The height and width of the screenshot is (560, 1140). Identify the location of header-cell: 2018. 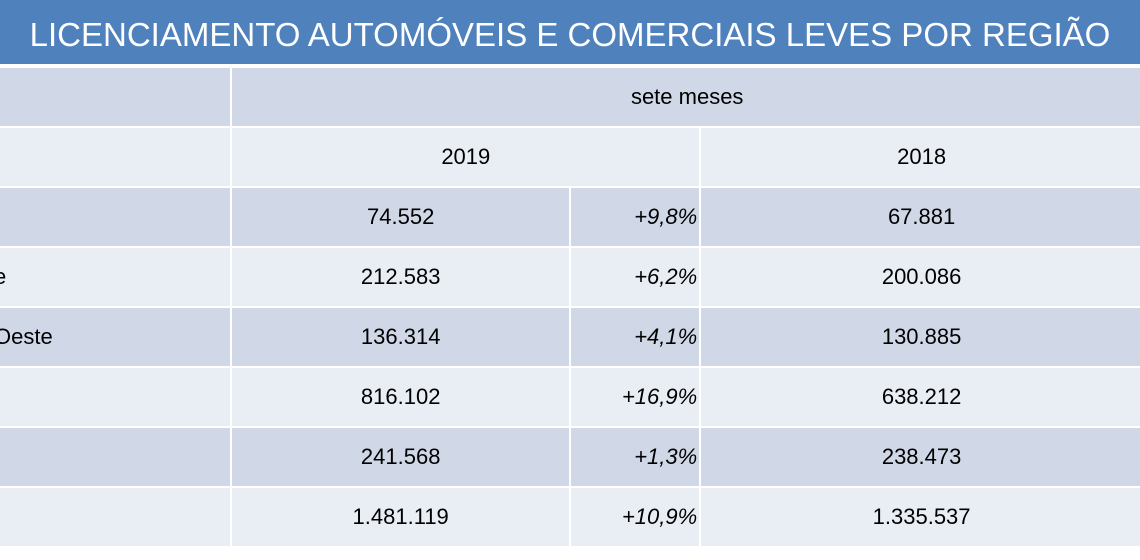
(920, 157).